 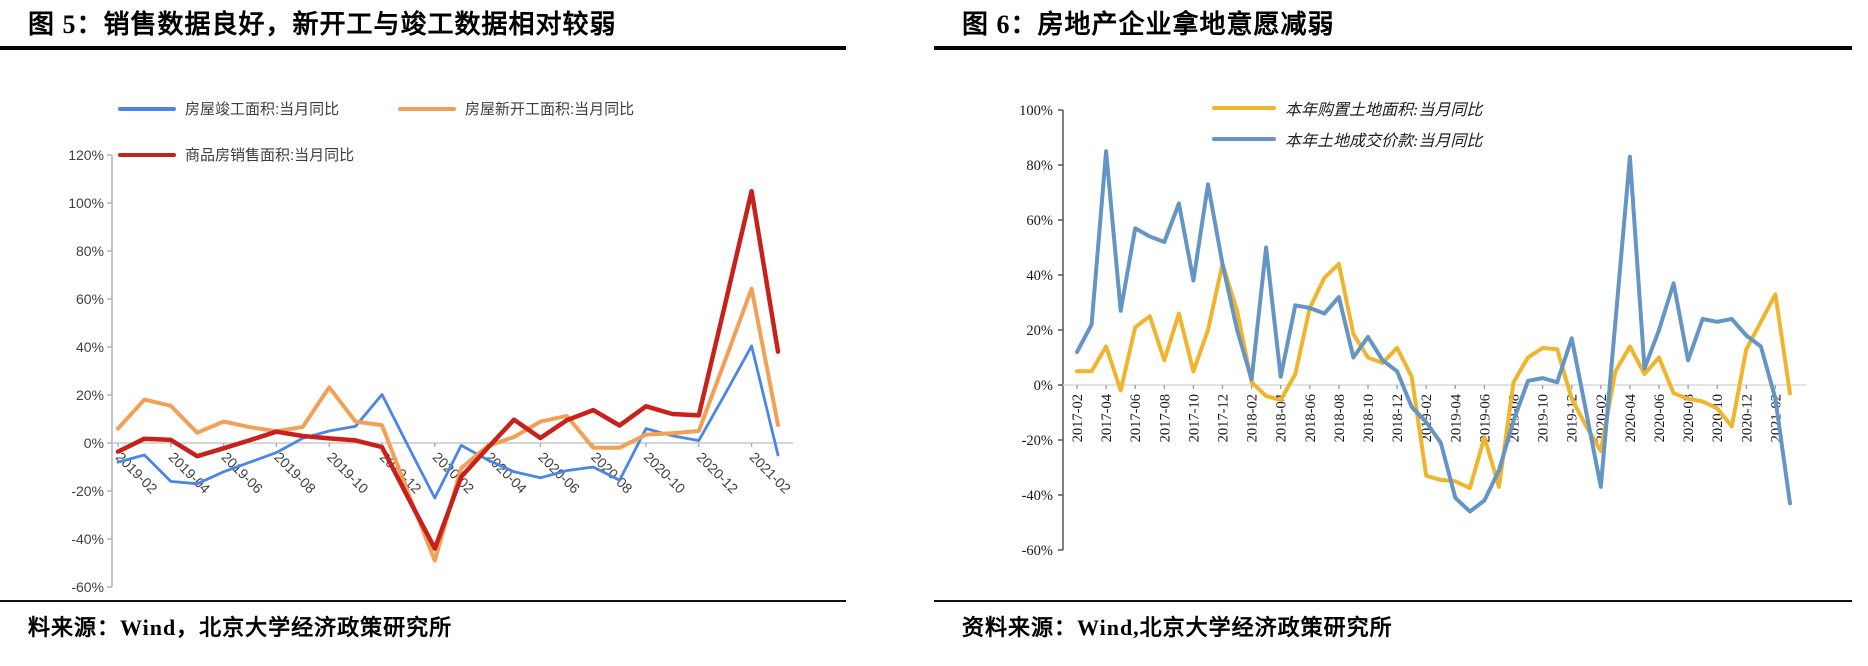 I want to click on x-tick-label: 2017-12, so click(x=1224, y=418).